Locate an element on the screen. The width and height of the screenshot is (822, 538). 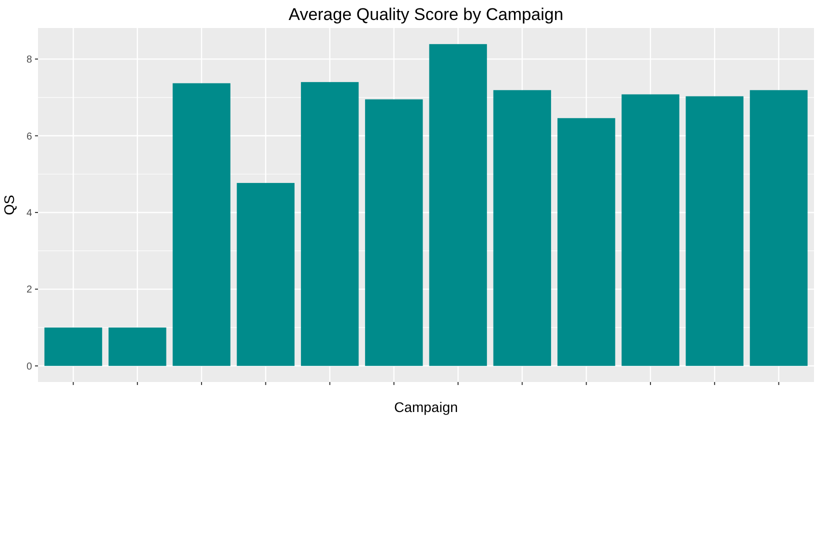
y-tick-label: 2 is located at coordinates (29, 290).